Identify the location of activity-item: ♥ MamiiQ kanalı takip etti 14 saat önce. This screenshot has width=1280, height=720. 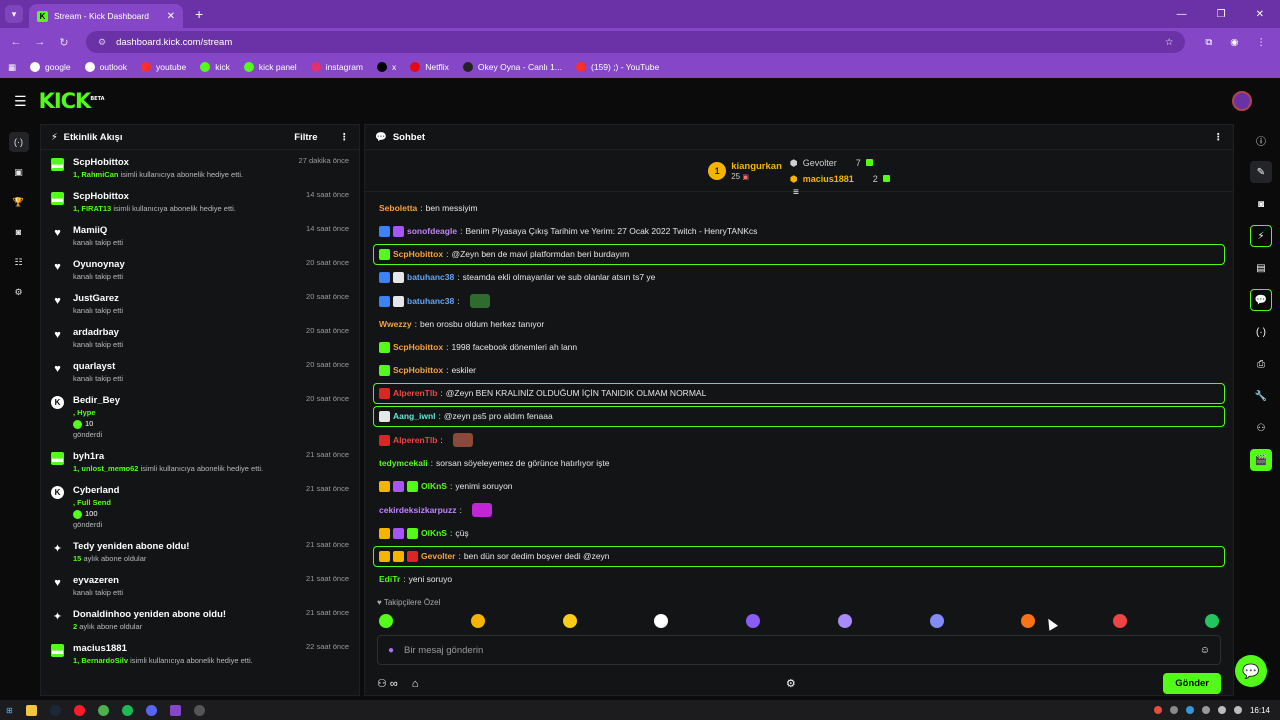
(200, 235).